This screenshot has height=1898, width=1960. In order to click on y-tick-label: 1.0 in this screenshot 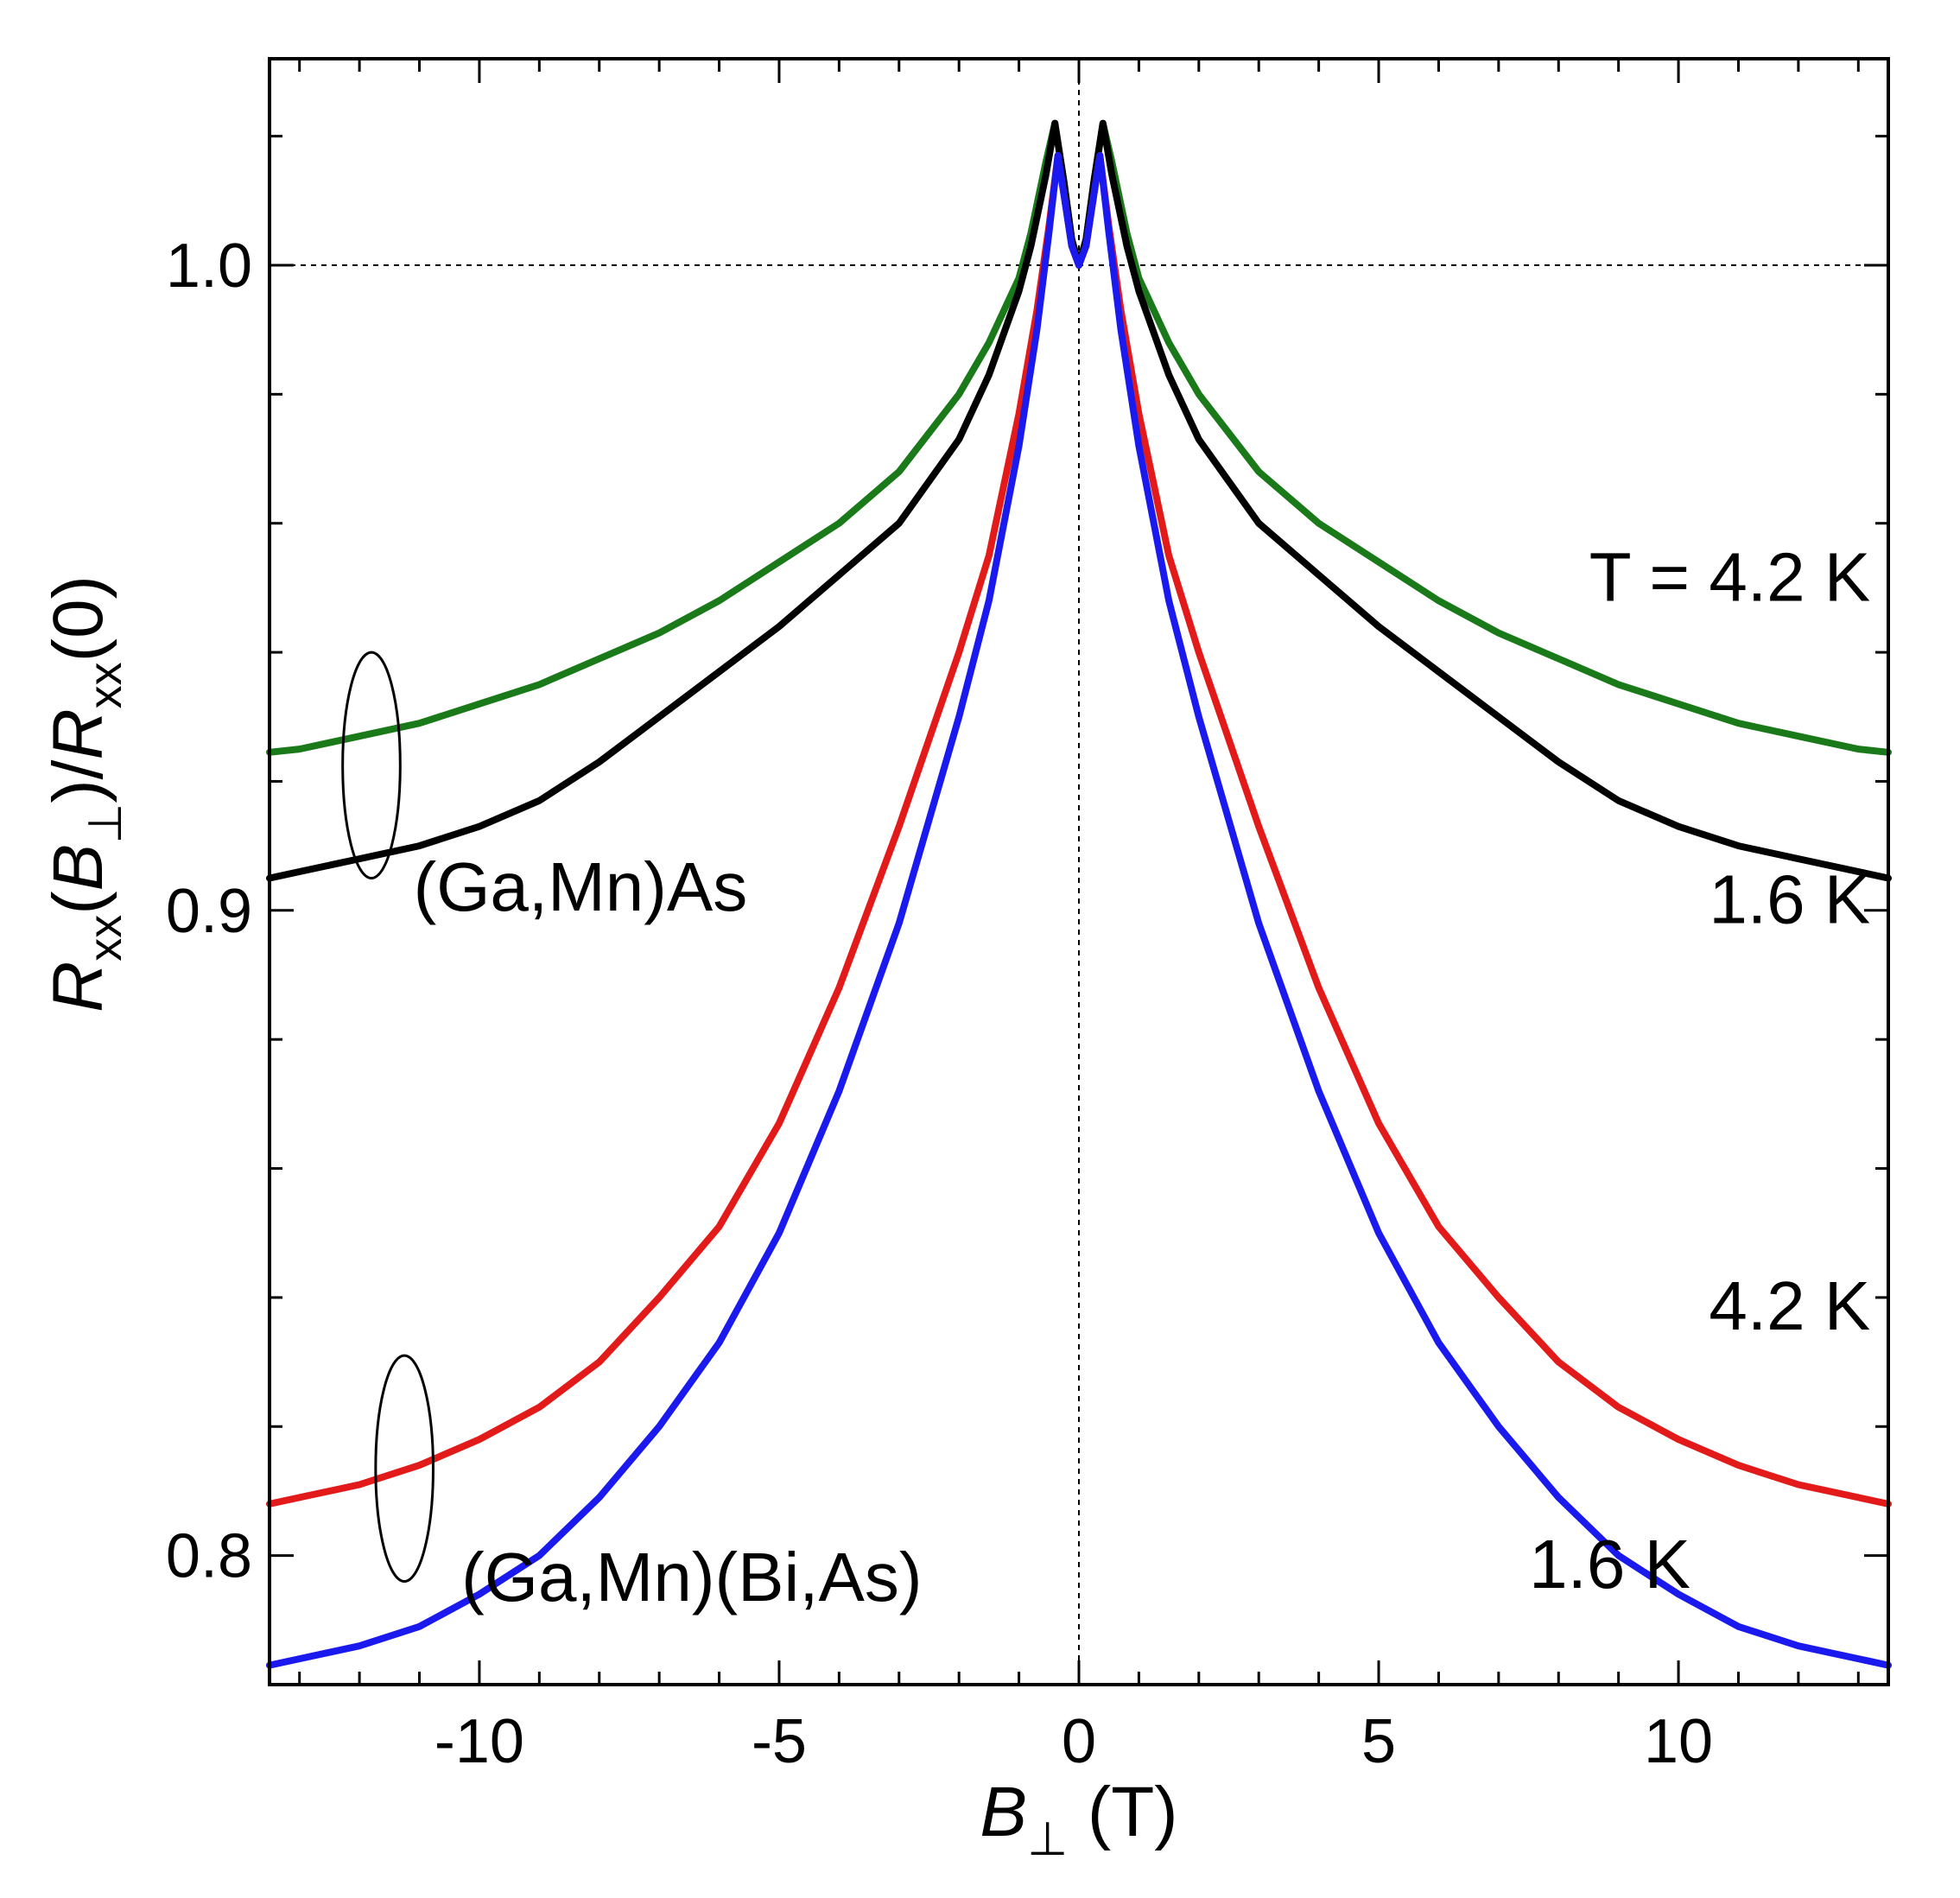, I will do `click(209, 266)`.